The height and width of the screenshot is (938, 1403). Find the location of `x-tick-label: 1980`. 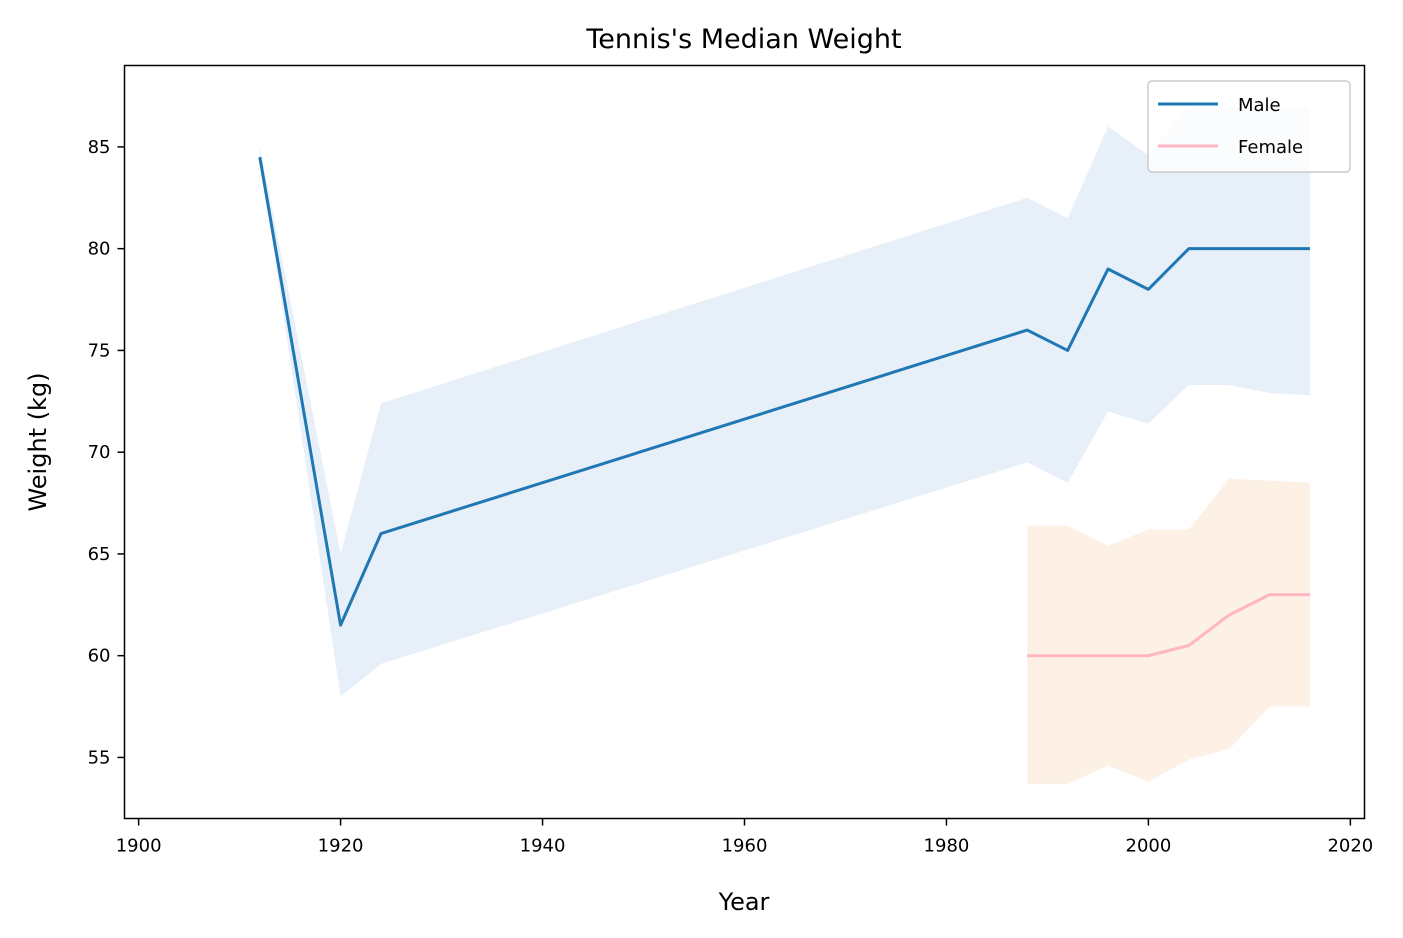

x-tick-label: 1980 is located at coordinates (947, 846).